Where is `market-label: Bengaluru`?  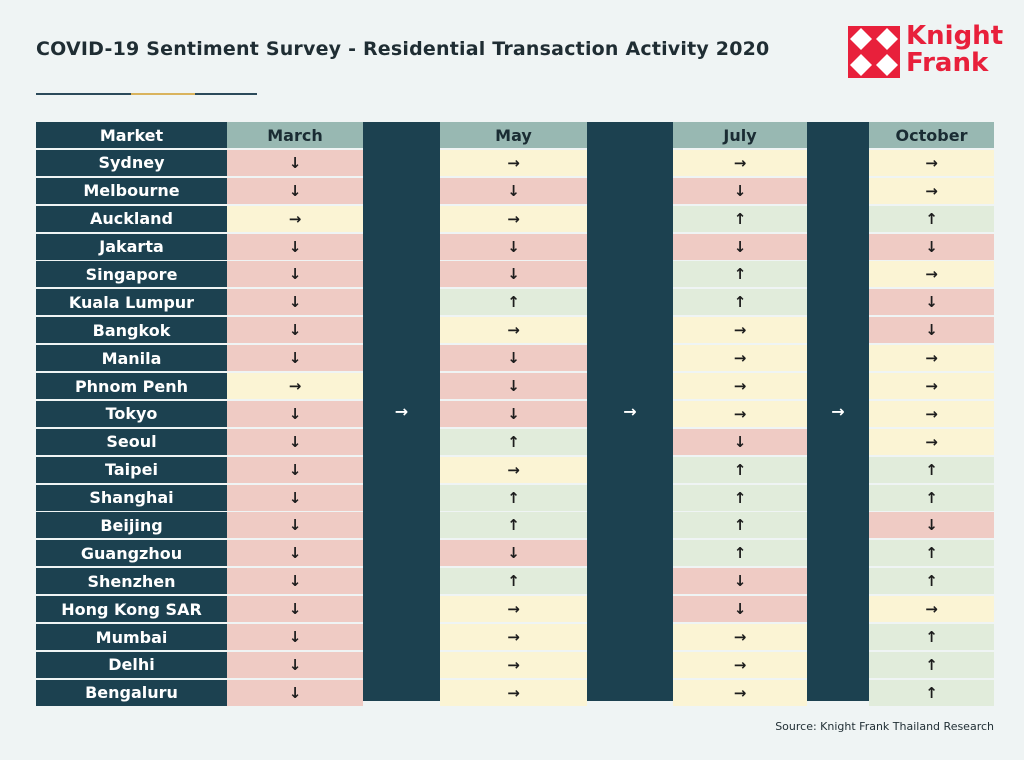 market-label: Bengaluru is located at coordinates (131, 692).